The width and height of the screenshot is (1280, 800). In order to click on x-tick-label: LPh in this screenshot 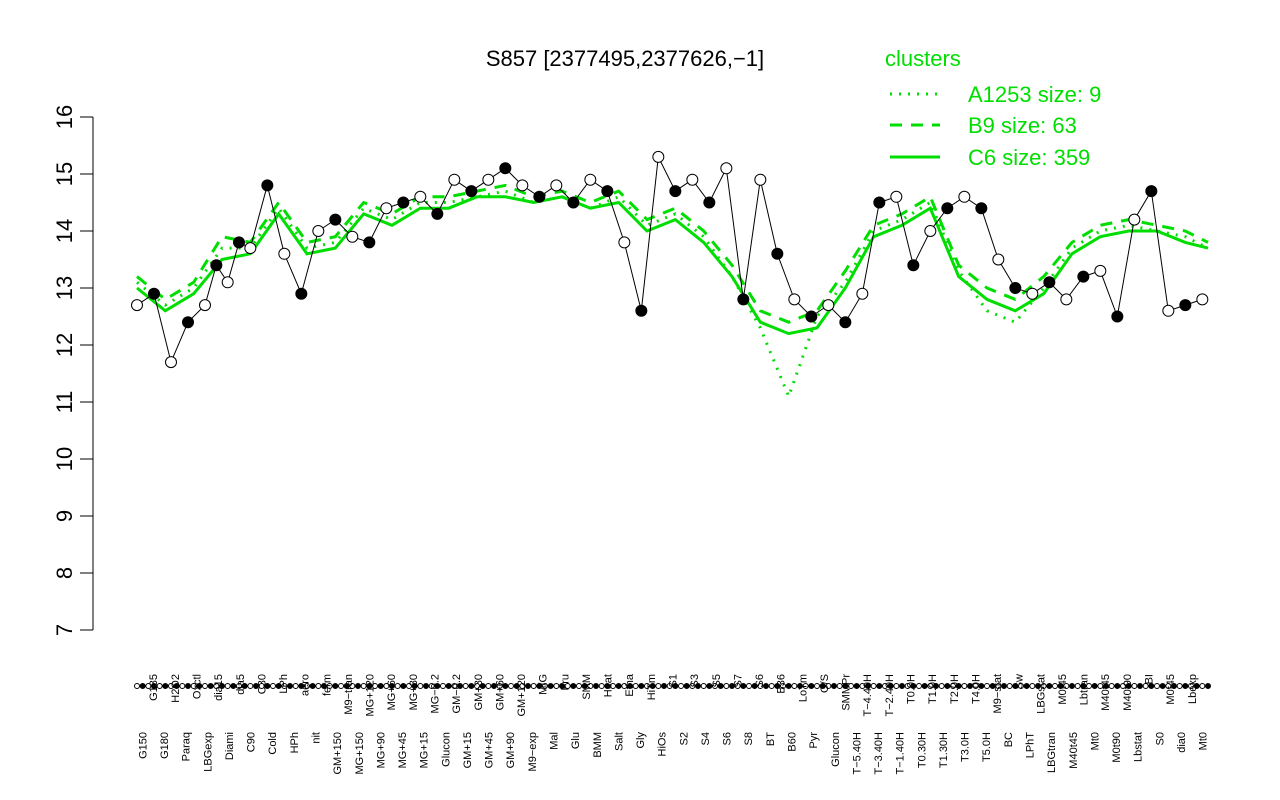, I will do `click(284, 684)`.